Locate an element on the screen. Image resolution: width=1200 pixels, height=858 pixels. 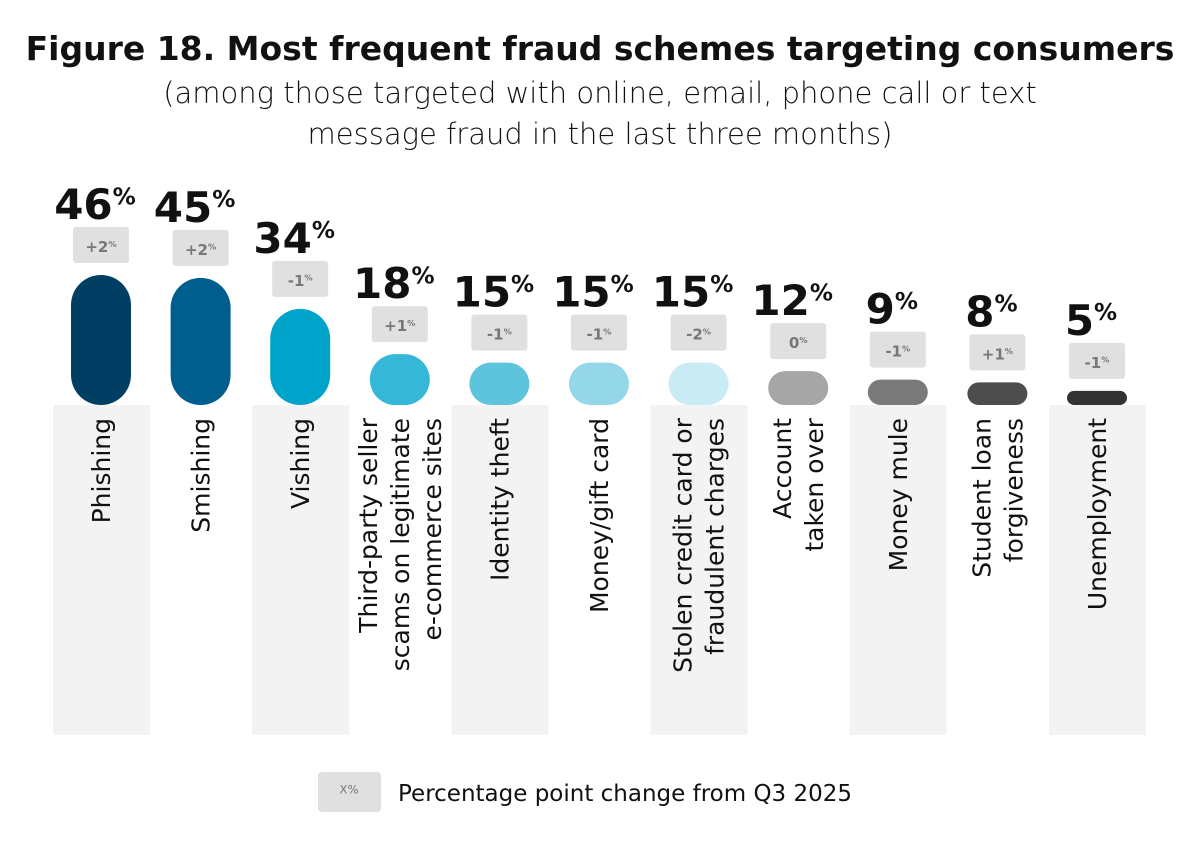
x-tick-label: Identity theft is located at coordinates (499, 499).